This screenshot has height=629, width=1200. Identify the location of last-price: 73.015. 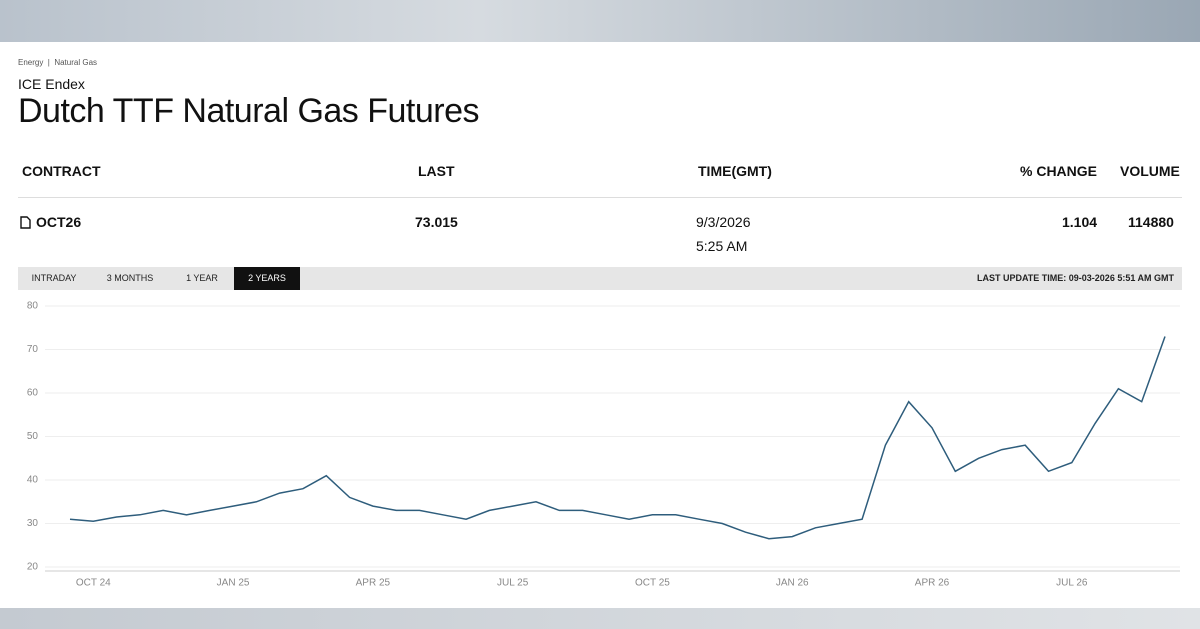
(436, 222).